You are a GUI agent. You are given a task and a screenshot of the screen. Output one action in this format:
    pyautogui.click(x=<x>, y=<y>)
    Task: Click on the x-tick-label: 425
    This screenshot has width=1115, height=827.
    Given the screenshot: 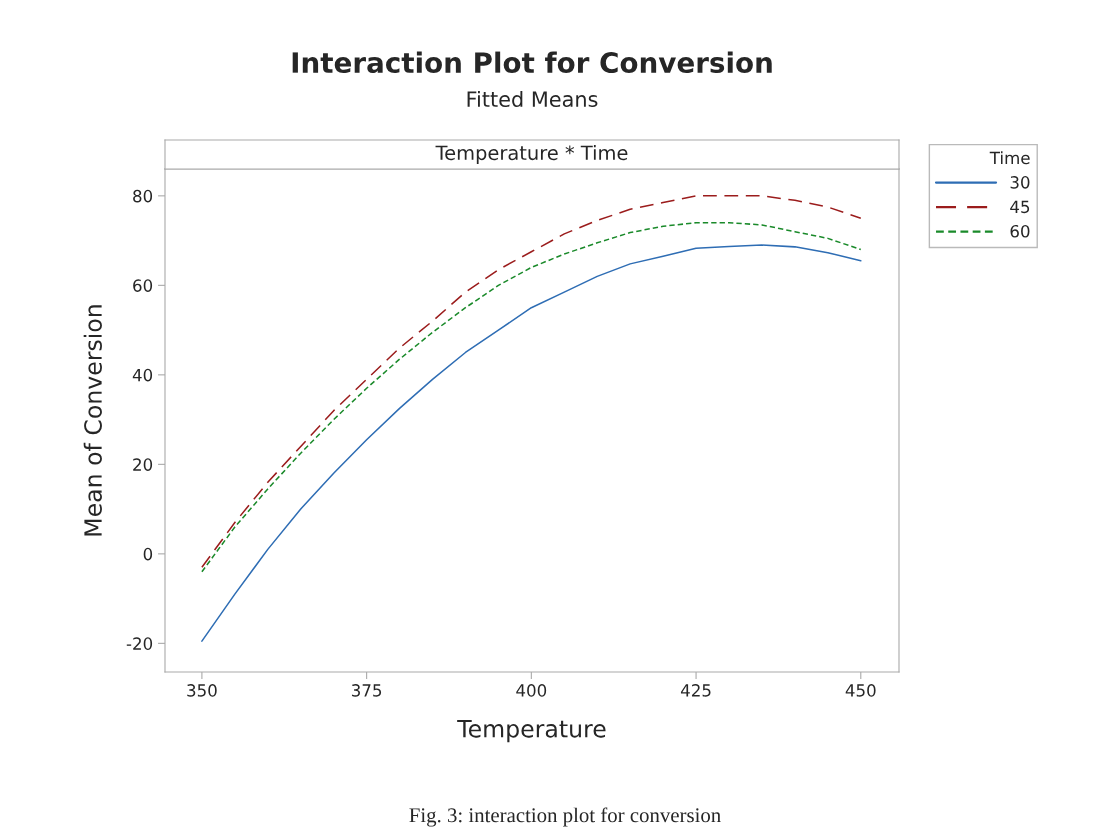 What is the action you would take?
    pyautogui.click(x=695, y=690)
    